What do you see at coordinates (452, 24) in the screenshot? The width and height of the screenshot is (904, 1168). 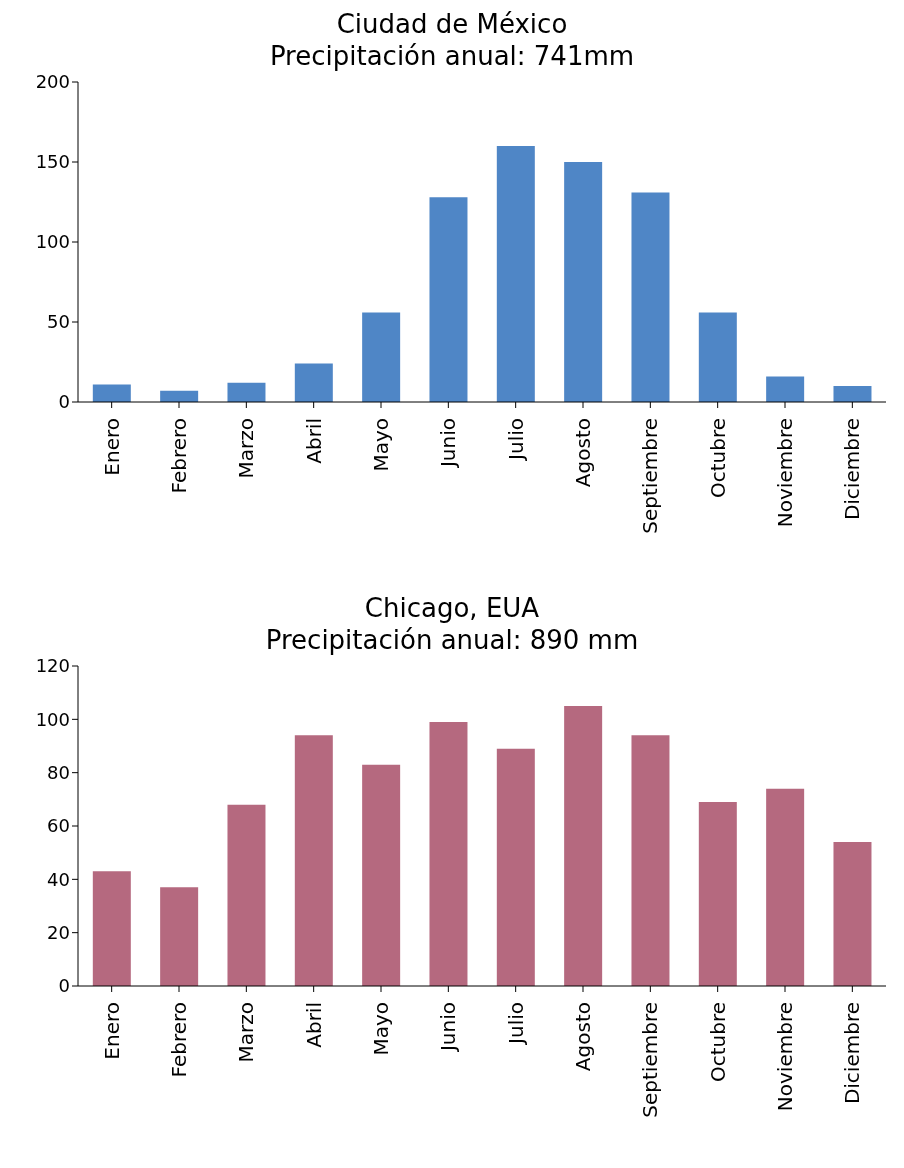 I see `chart-title: Ciudad de México` at bounding box center [452, 24].